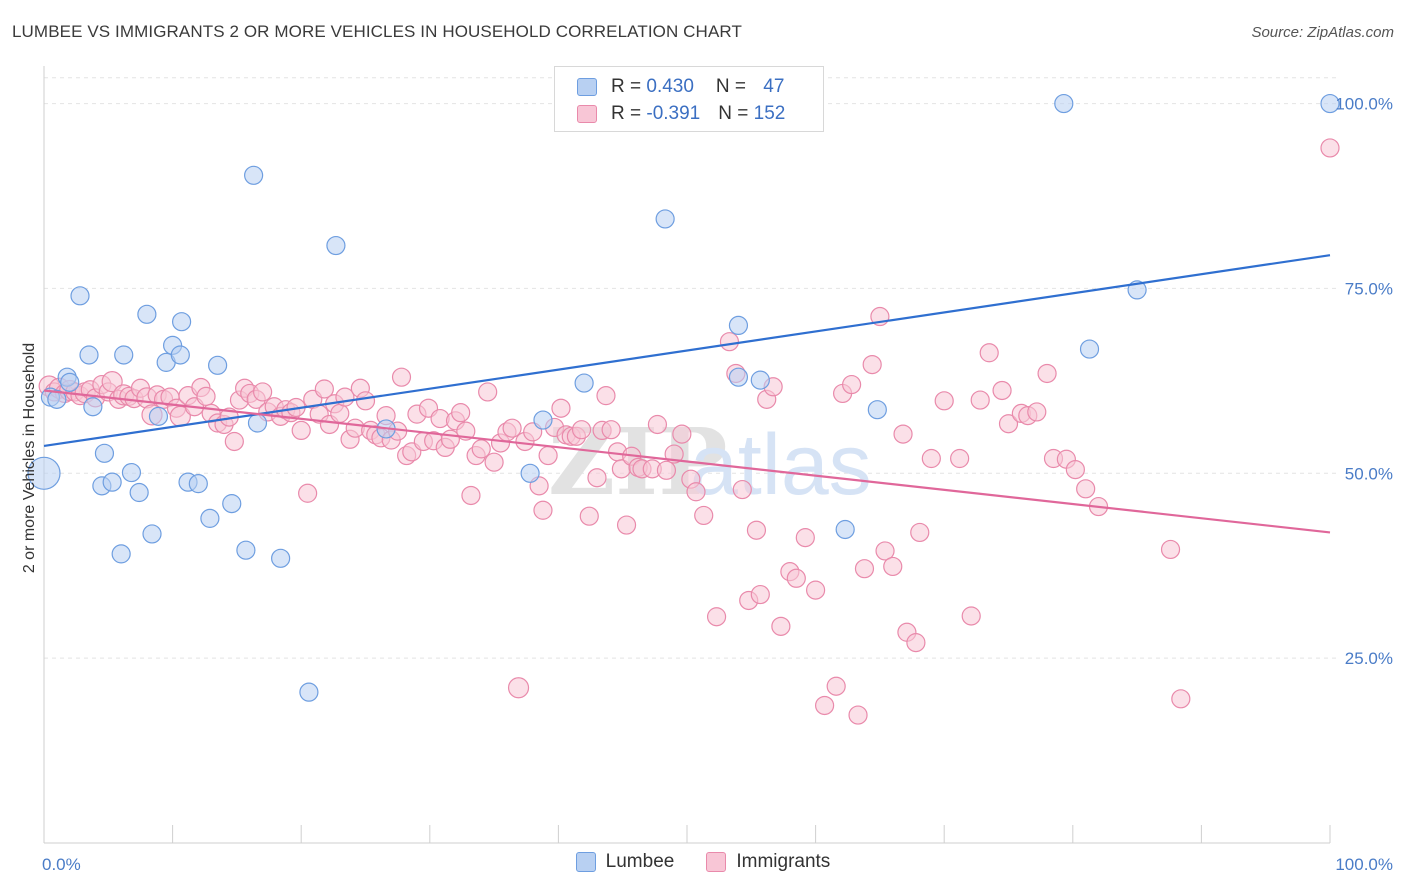 The width and height of the screenshot is (1406, 892). I want to click on lumbee-swatch, so click(587, 87).